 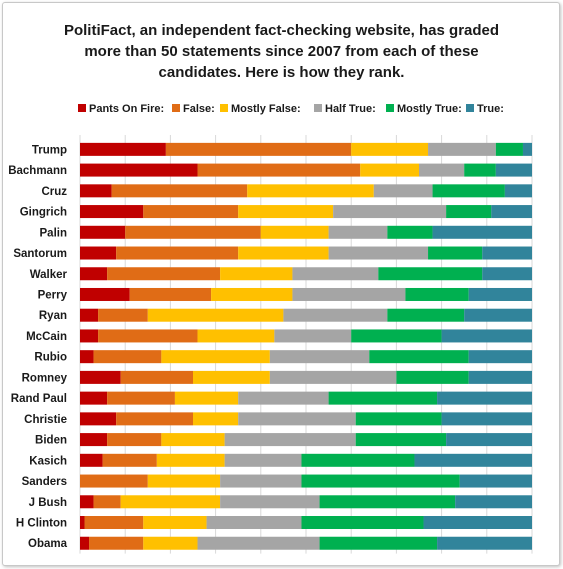 I want to click on category-label-3: Gingrich, so click(x=43, y=213).